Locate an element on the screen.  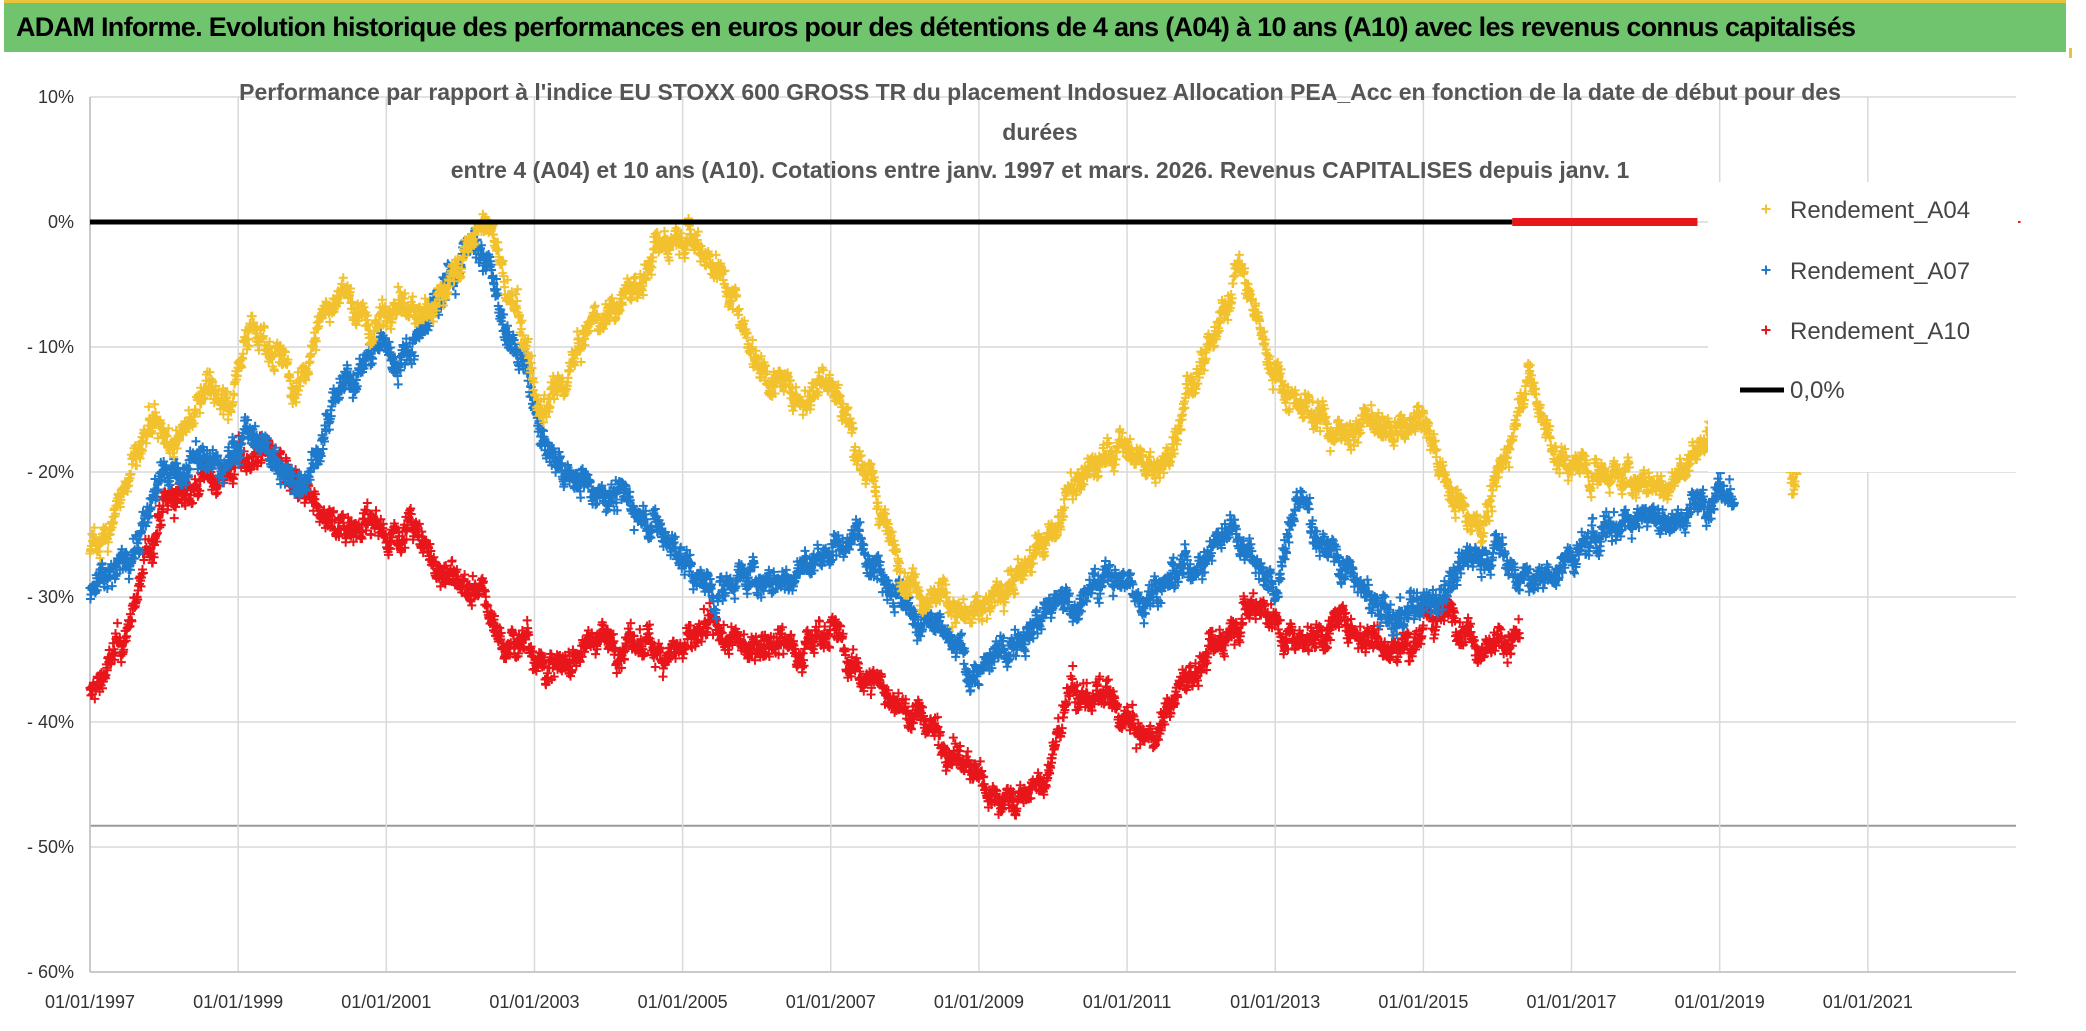
corner-decoration is located at coordinates (2077, 53).